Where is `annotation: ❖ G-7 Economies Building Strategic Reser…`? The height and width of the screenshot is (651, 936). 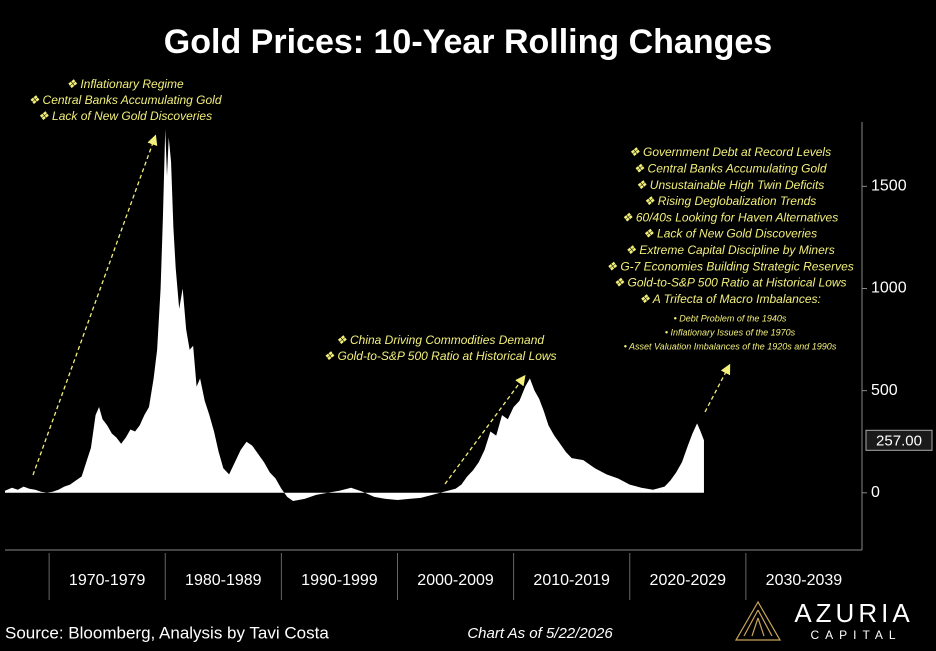 annotation: ❖ G-7 Economies Building Strategic Reser… is located at coordinates (730, 266).